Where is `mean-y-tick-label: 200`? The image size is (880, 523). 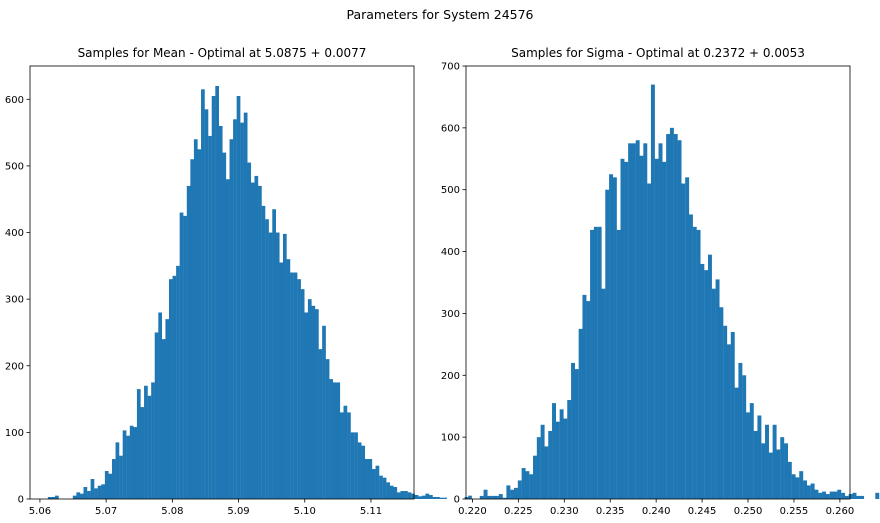 mean-y-tick-label: 200 is located at coordinates (14, 366).